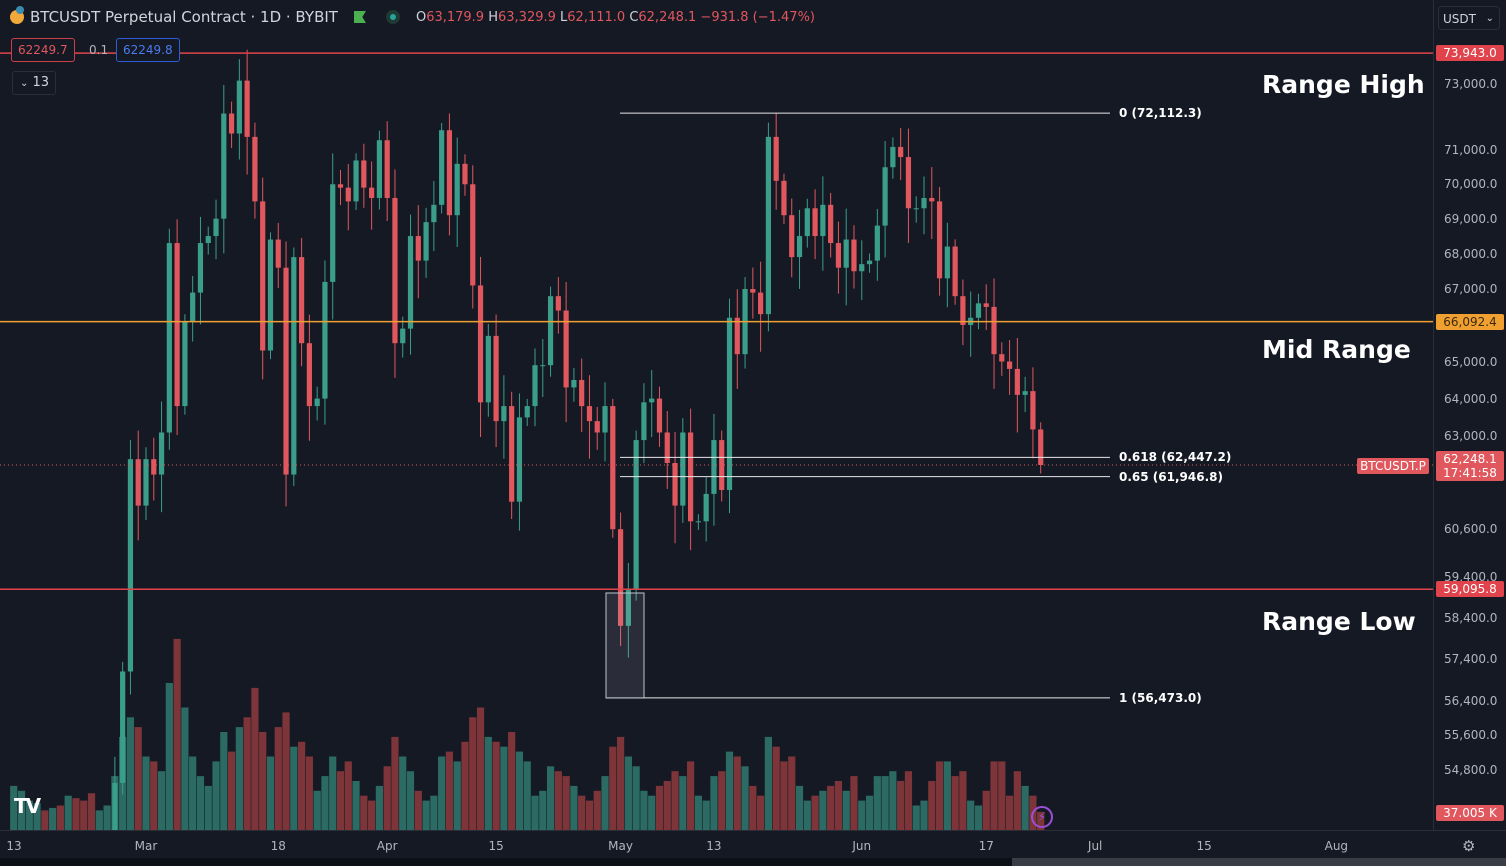 The image size is (1506, 866). What do you see at coordinates (1471, 83) in the screenshot?
I see `price-tick: 73,000.0` at bounding box center [1471, 83].